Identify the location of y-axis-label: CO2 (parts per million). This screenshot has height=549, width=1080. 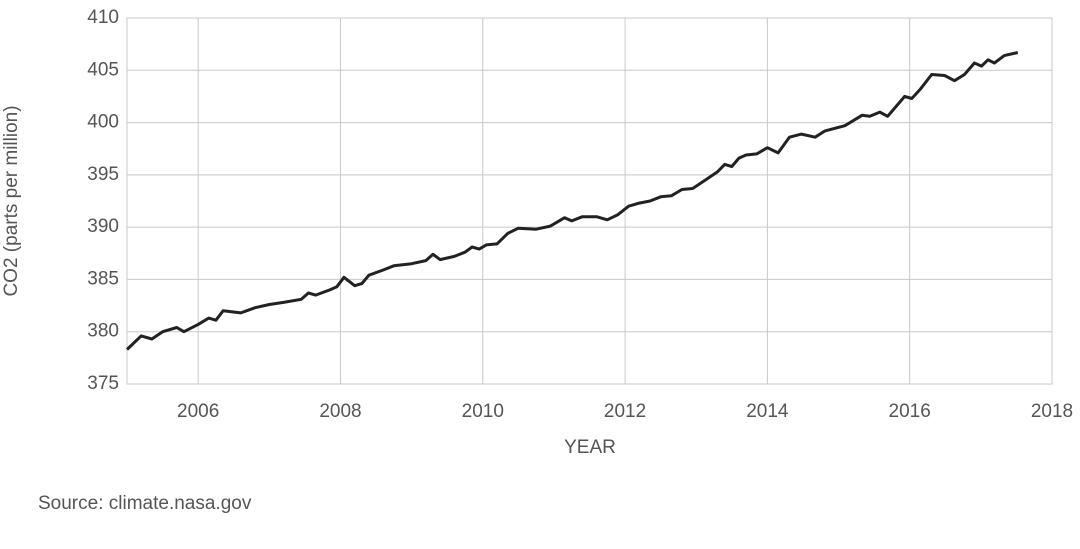
(11, 200).